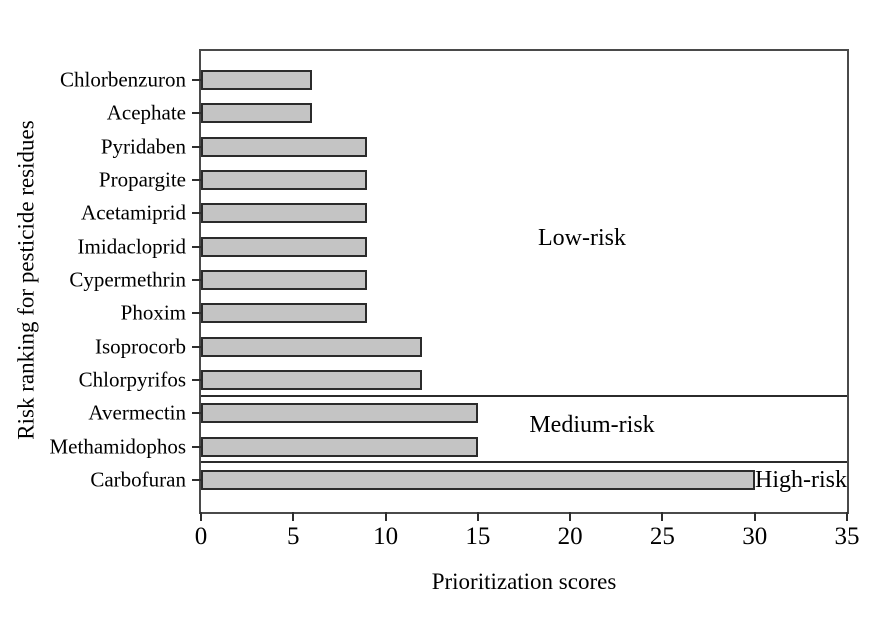  Describe the element at coordinates (478, 536) in the screenshot. I see `x-tick-label-15: 15` at that location.